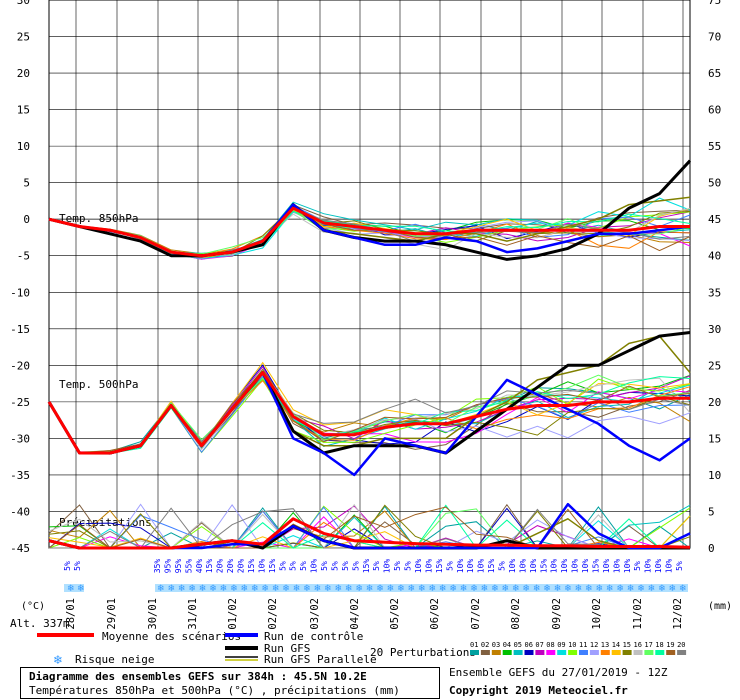 Image resolution: width=740 pixels, height=700 pixels. I want to click on right-tick-label: 15, so click(714, 438).